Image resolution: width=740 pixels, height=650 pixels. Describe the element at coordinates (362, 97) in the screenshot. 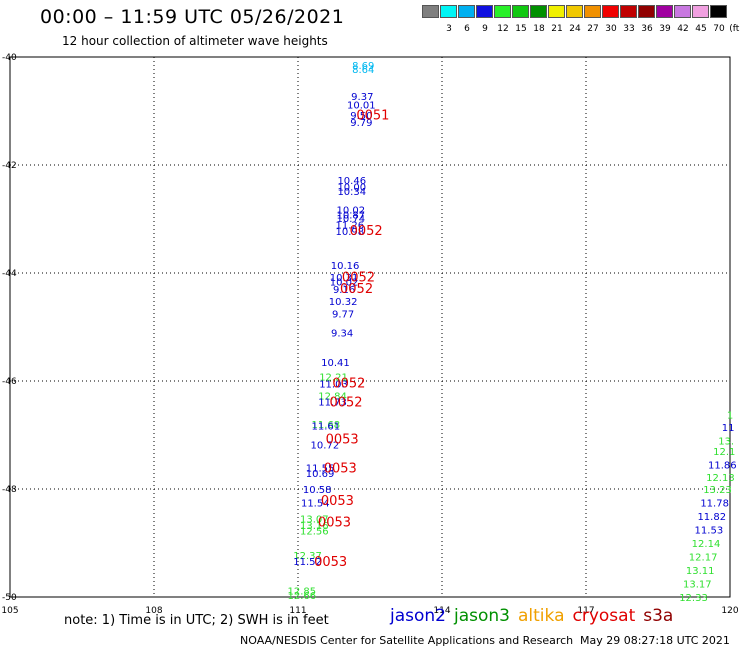

I see `wave-height-point: 9.37` at that location.